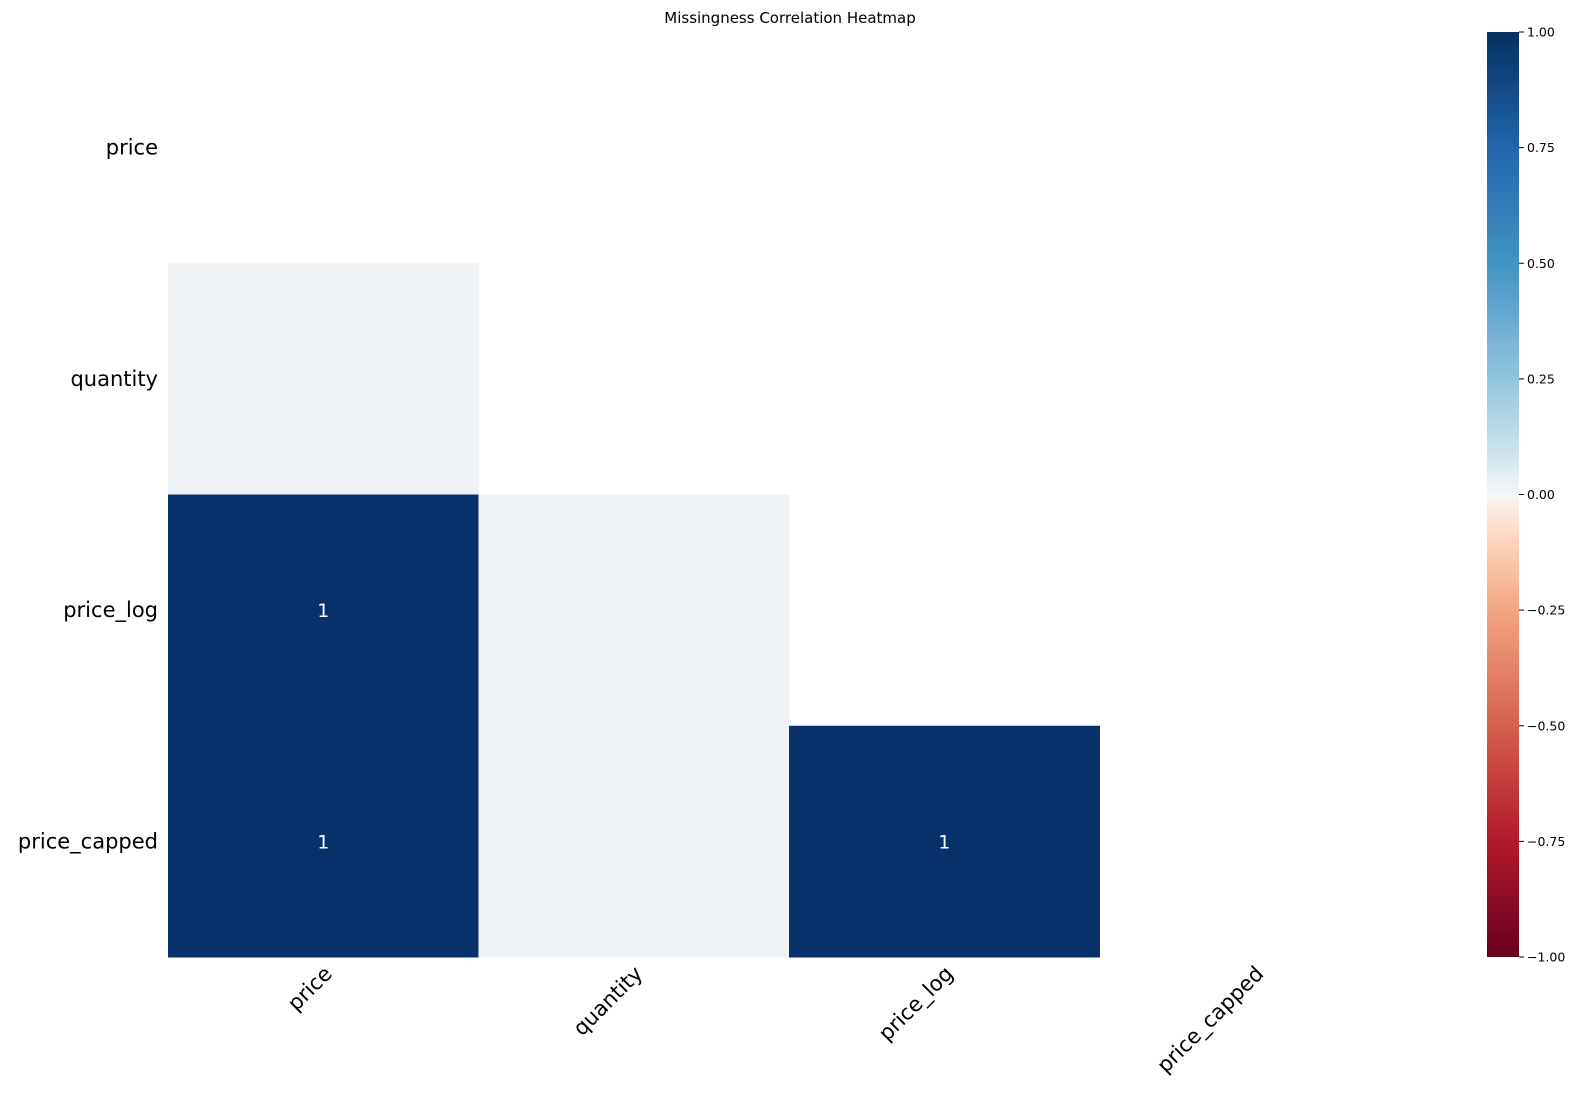 The image size is (1593, 1095). What do you see at coordinates (88, 495) in the screenshot?
I see `row-labels: price quantity price_log price_capped` at bounding box center [88, 495].